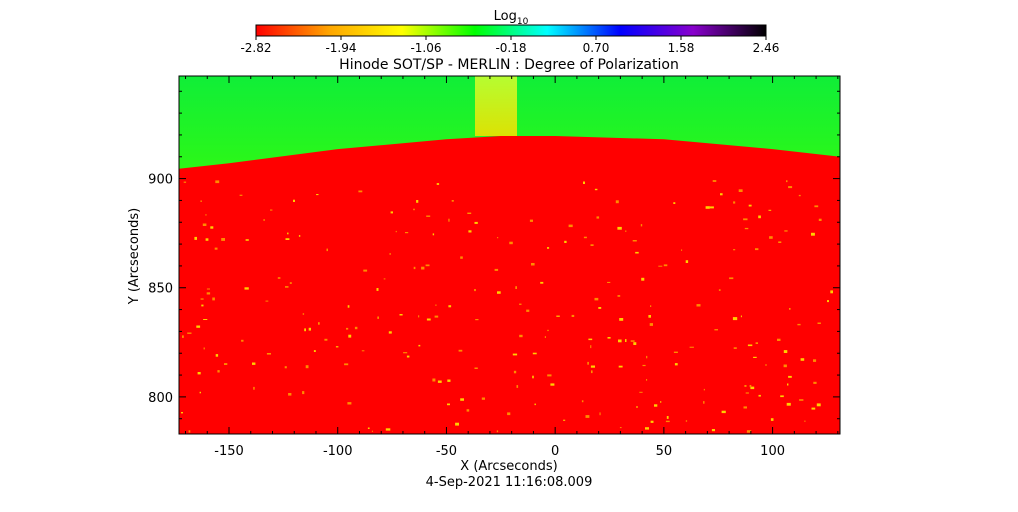  I want to click on colorbar-tick-label: 0.70, so click(596, 48).